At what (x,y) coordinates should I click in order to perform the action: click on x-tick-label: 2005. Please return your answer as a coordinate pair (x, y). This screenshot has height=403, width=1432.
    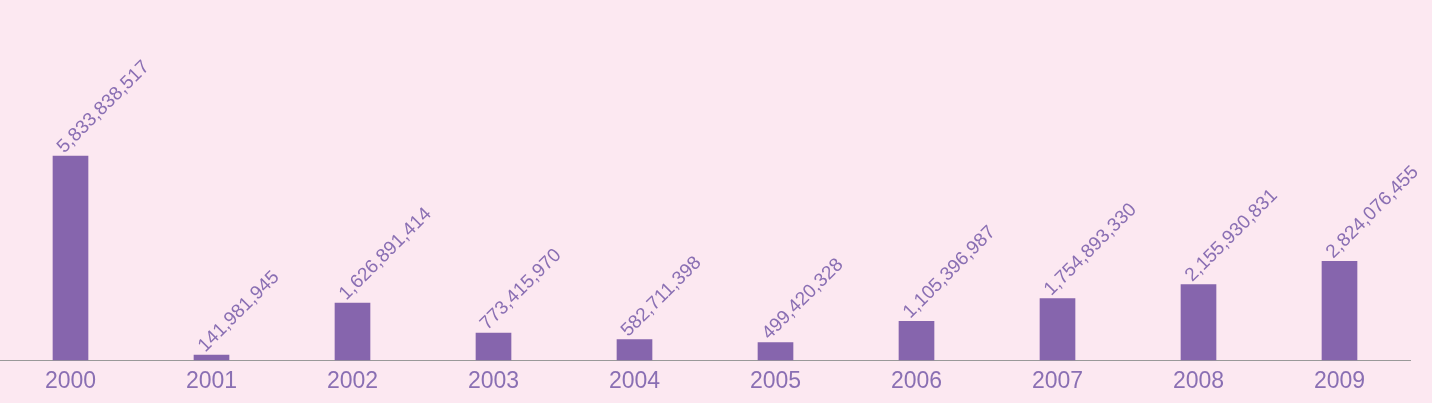
    Looking at the image, I should click on (775, 380).